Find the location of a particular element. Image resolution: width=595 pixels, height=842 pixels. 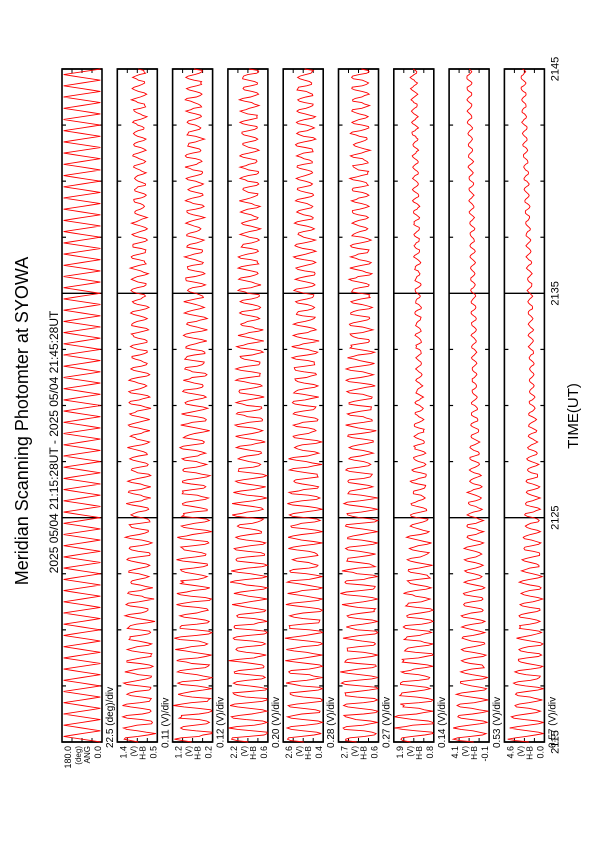

panel-5: 2.7 (V) H-B 0.60.27 (V)/div is located at coordinates (365, 414).